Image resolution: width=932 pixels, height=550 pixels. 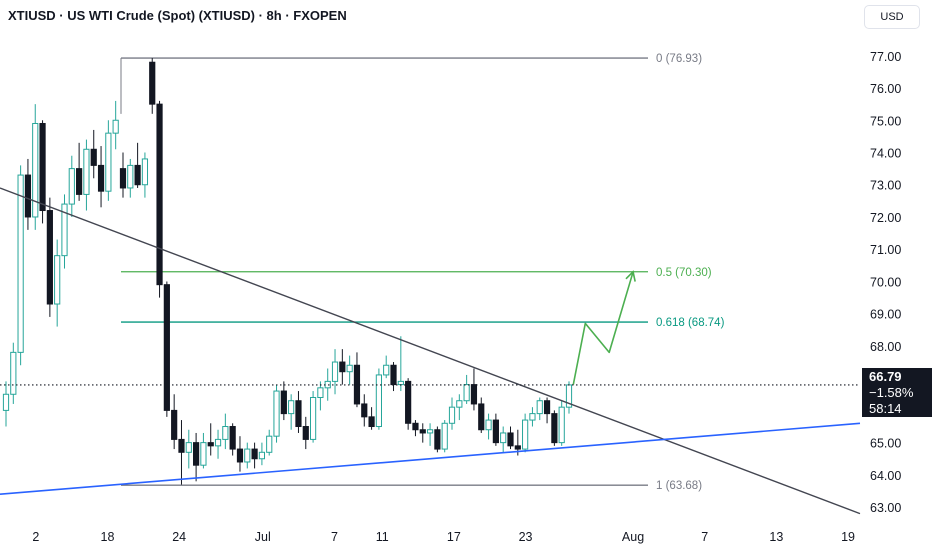 What do you see at coordinates (679, 486) in the screenshot?
I see `fib-level-label: 1 (63.68)` at bounding box center [679, 486].